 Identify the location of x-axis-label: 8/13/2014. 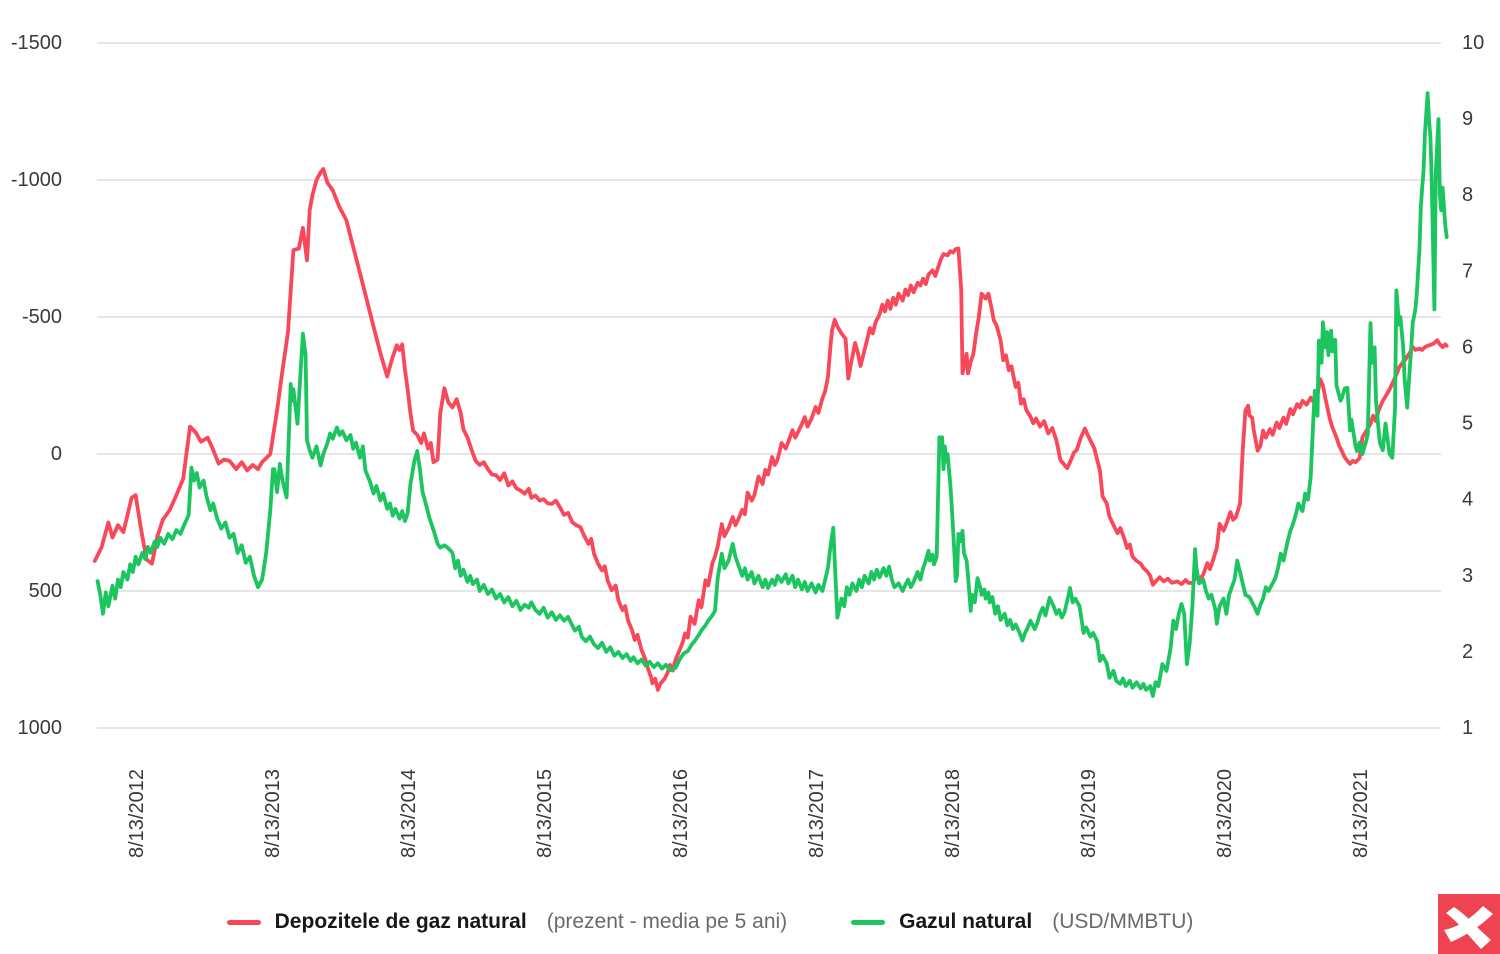
(409, 813).